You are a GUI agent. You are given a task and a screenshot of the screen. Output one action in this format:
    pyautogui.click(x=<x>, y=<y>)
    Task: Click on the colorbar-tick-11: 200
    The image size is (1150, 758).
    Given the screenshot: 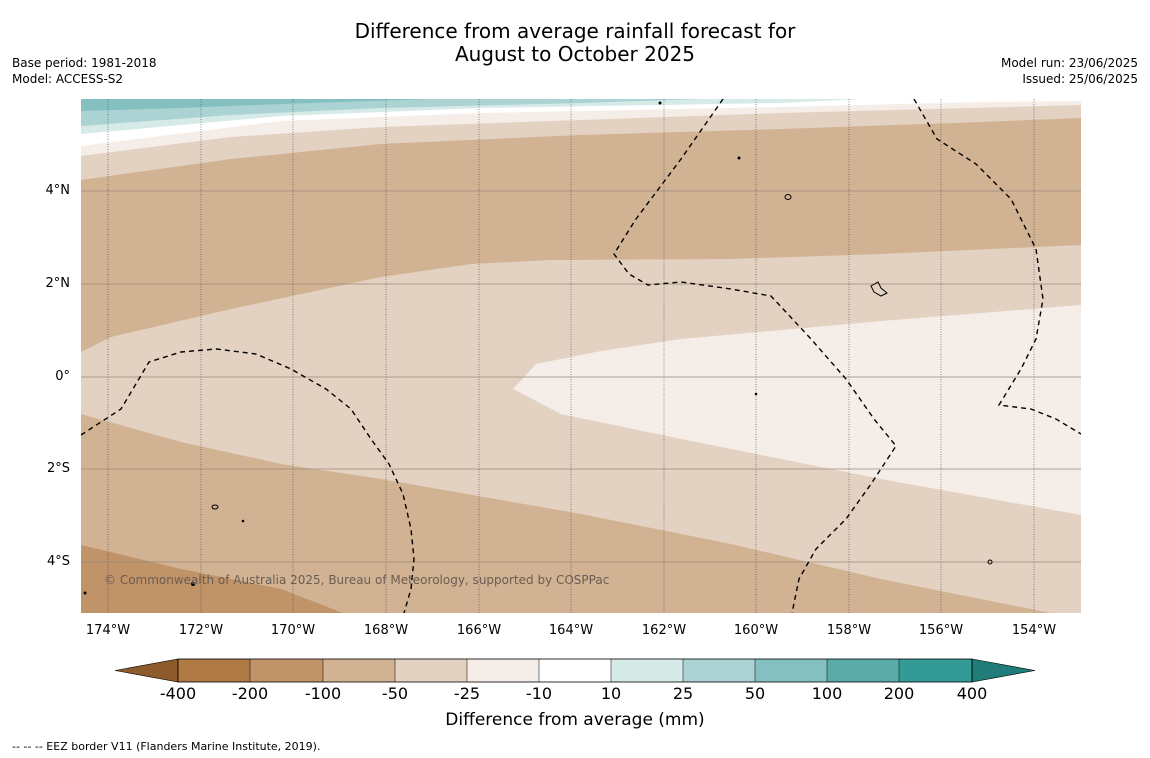 What is the action you would take?
    pyautogui.click(x=899, y=693)
    